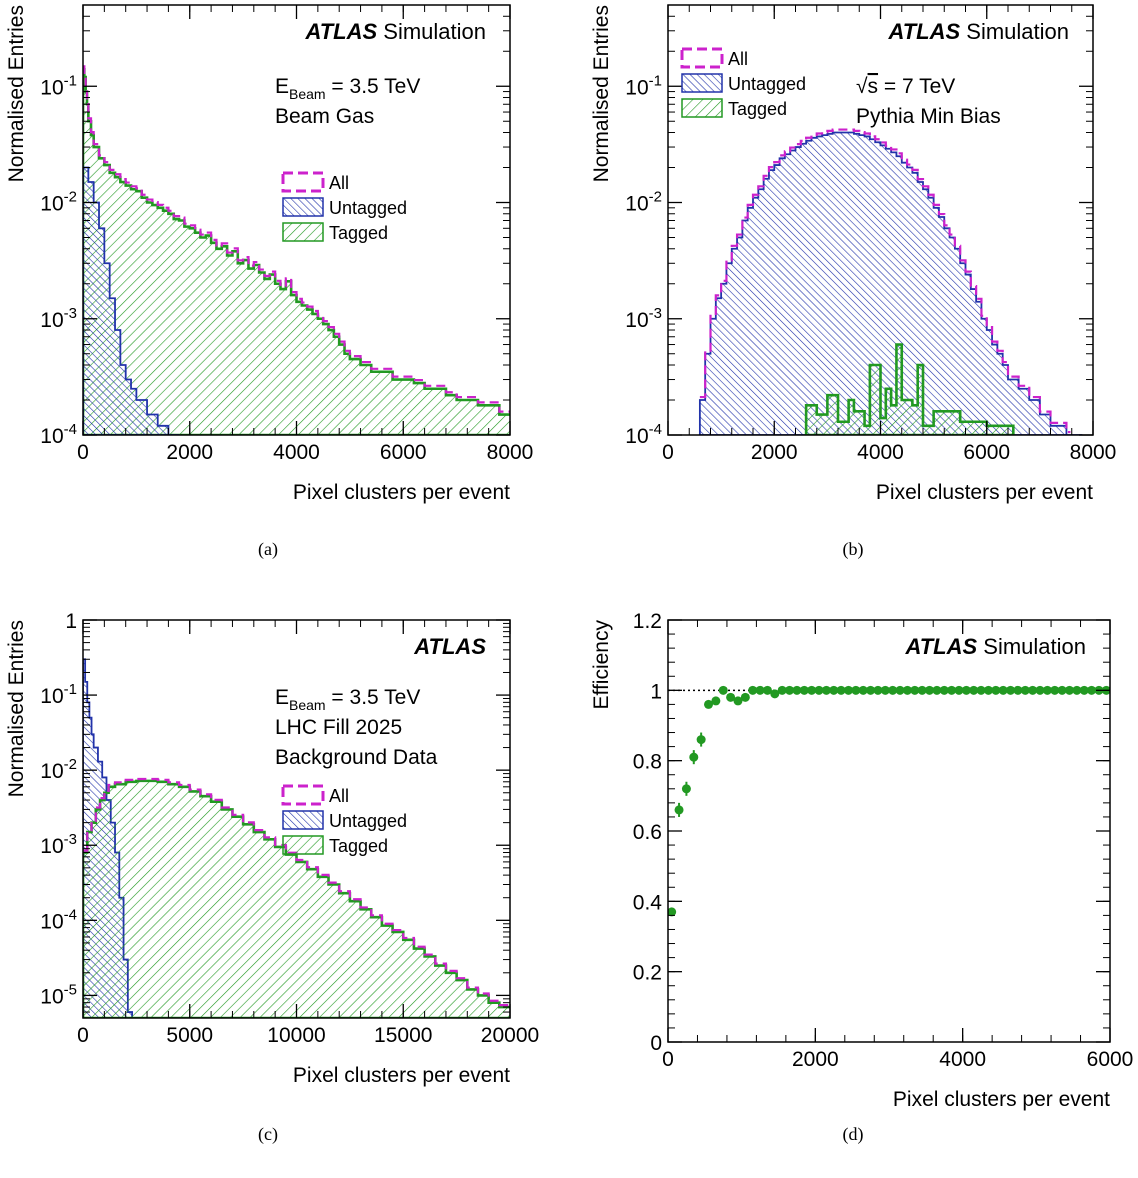  Describe the element at coordinates (648, 902) in the screenshot. I see `y-tick-label: 0.4` at that location.